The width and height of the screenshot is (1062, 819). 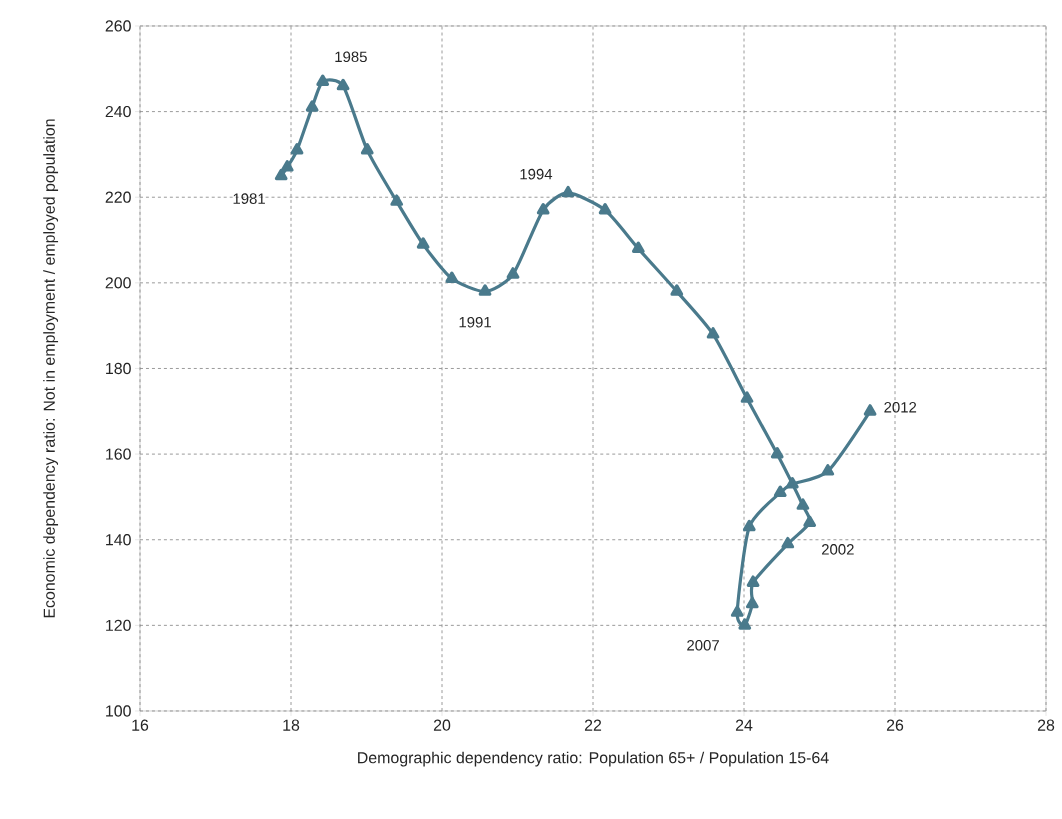 I want to click on x-axis-title: Demographic dependency ratio: Population 65+ / Population 15-64, so click(x=593, y=759).